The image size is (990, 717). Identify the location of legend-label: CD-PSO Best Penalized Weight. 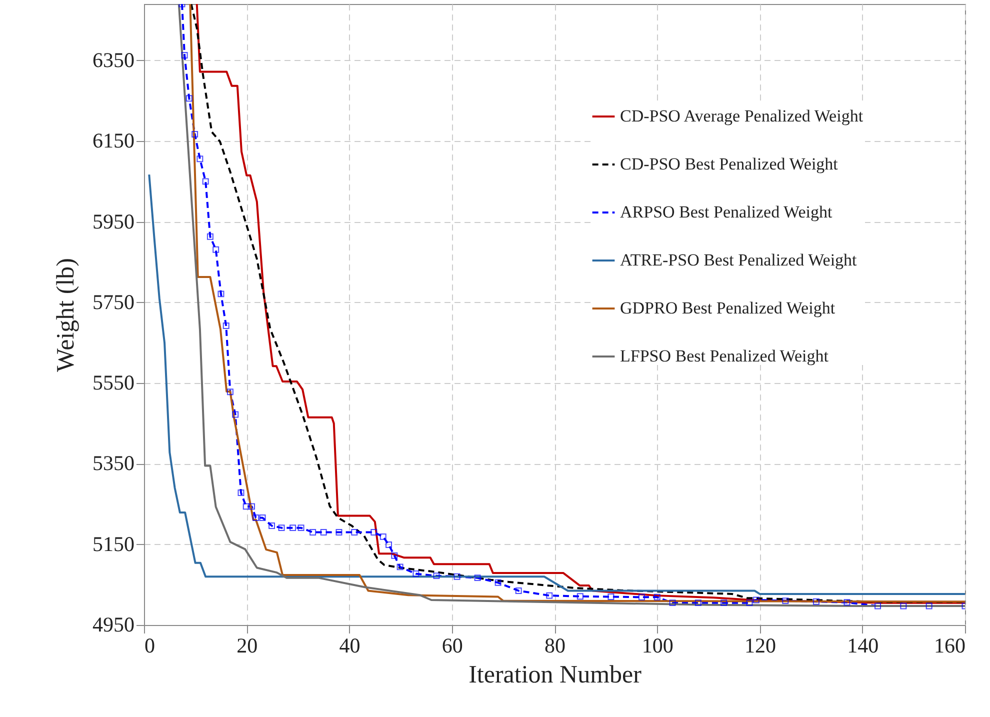
(729, 164).